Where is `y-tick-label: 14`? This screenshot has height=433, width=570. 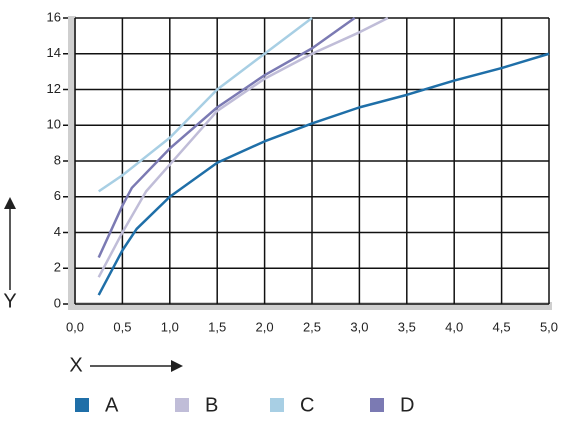
y-tick-label: 14 is located at coordinates (54, 52).